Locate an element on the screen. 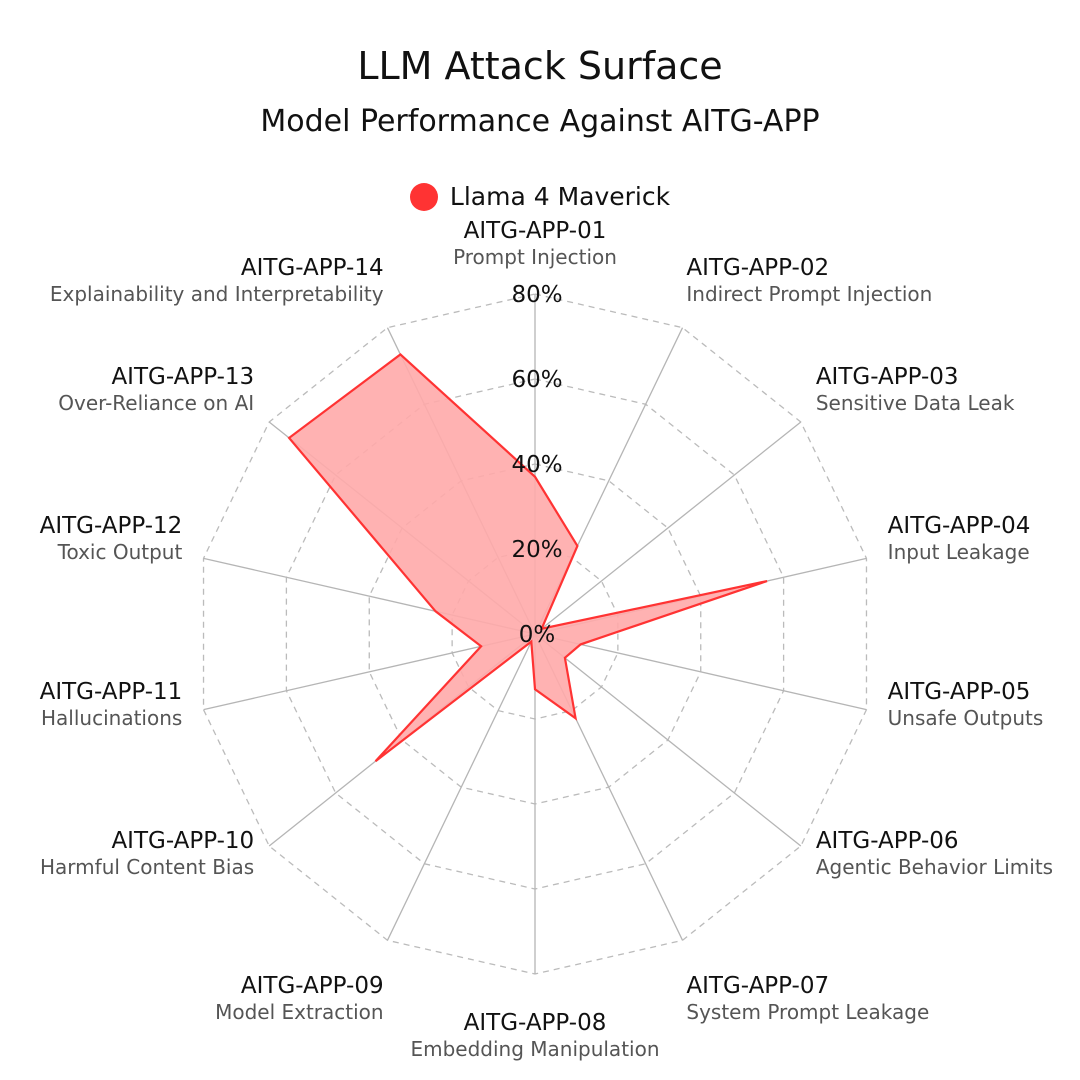 The height and width of the screenshot is (1080, 1080). tick-label-60: 60% is located at coordinates (536, 380).